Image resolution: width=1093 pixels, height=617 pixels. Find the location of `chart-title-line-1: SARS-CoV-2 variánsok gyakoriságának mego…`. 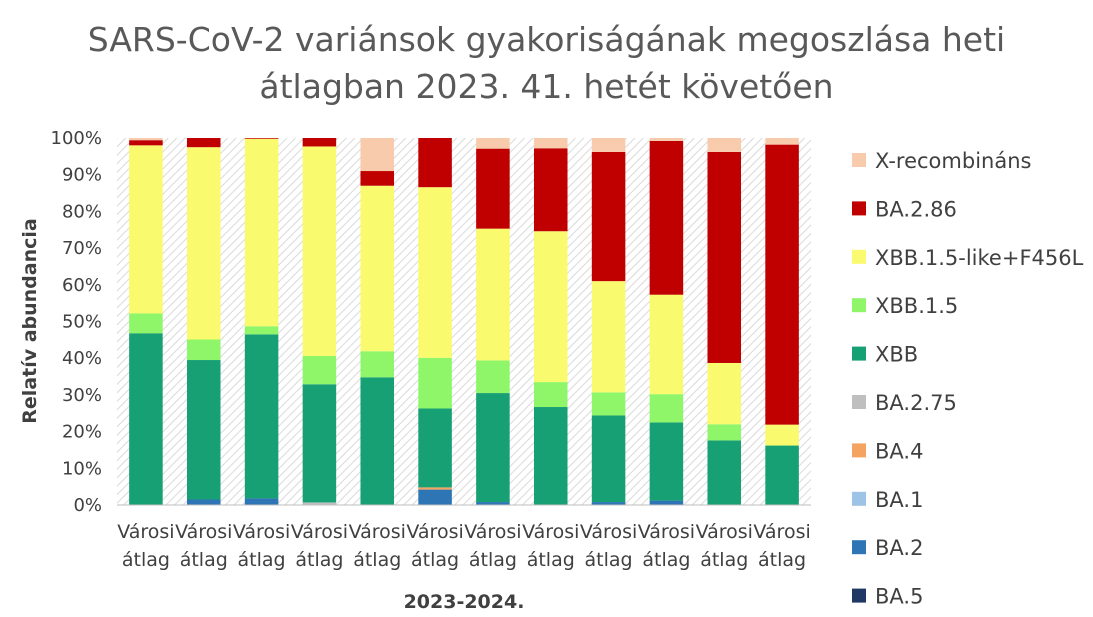

chart-title-line-1: SARS-CoV-2 variánsok gyakoriságának mego… is located at coordinates (546, 39).